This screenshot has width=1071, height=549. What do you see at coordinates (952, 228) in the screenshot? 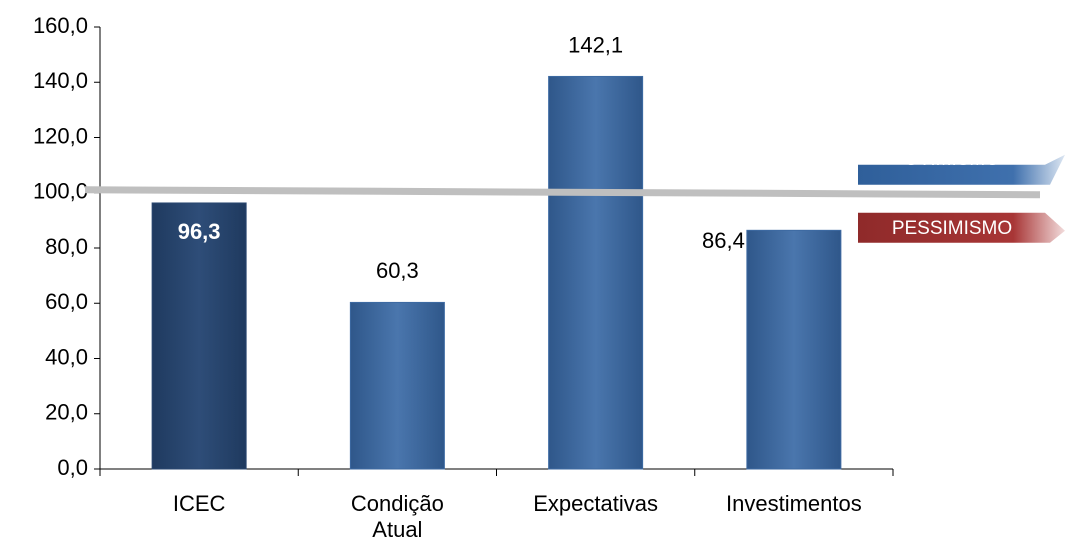
I see `pessimism-label: PESSIMISMO` at bounding box center [952, 228].